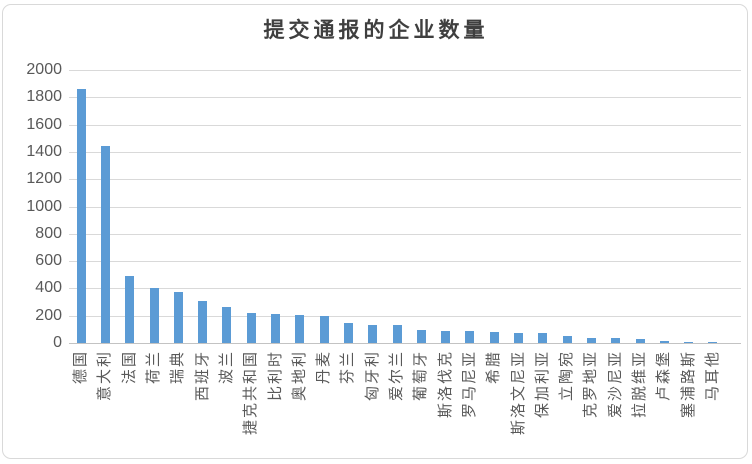 Image resolution: width=752 pixels, height=464 pixels. What do you see at coordinates (405, 343) in the screenshot?
I see `x-axis-line` at bounding box center [405, 343].